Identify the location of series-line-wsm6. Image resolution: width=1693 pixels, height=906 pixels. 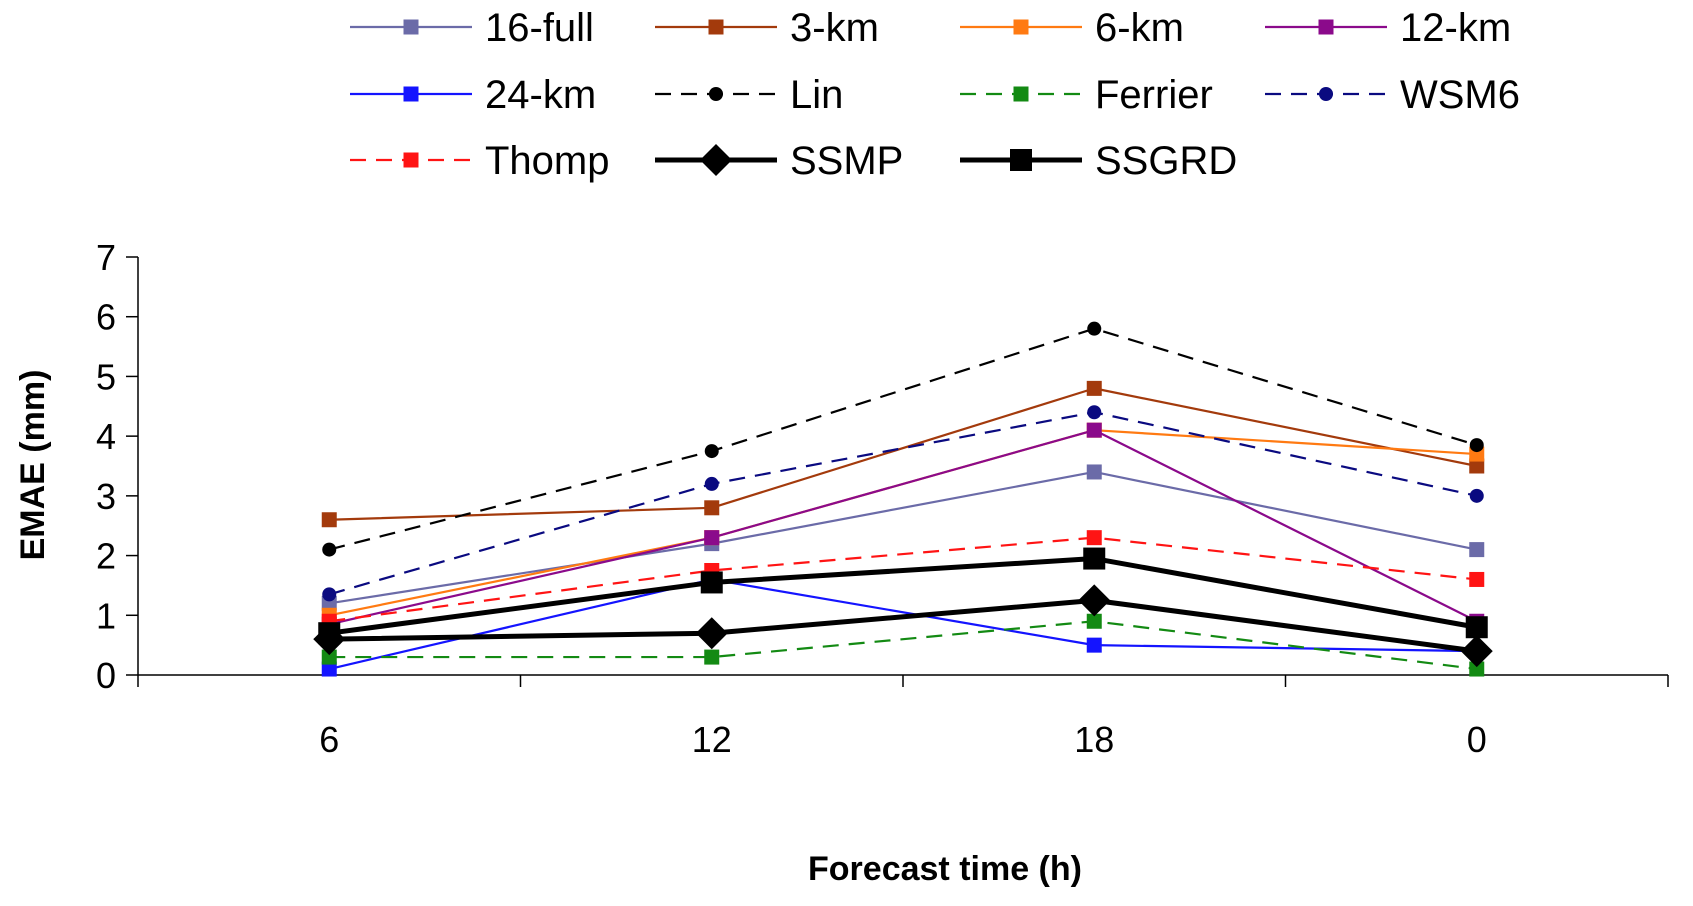
(902, 503).